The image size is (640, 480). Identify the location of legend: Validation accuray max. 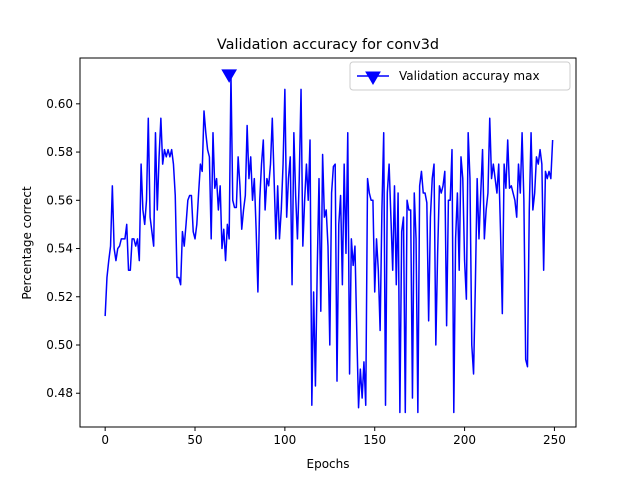
(460, 76).